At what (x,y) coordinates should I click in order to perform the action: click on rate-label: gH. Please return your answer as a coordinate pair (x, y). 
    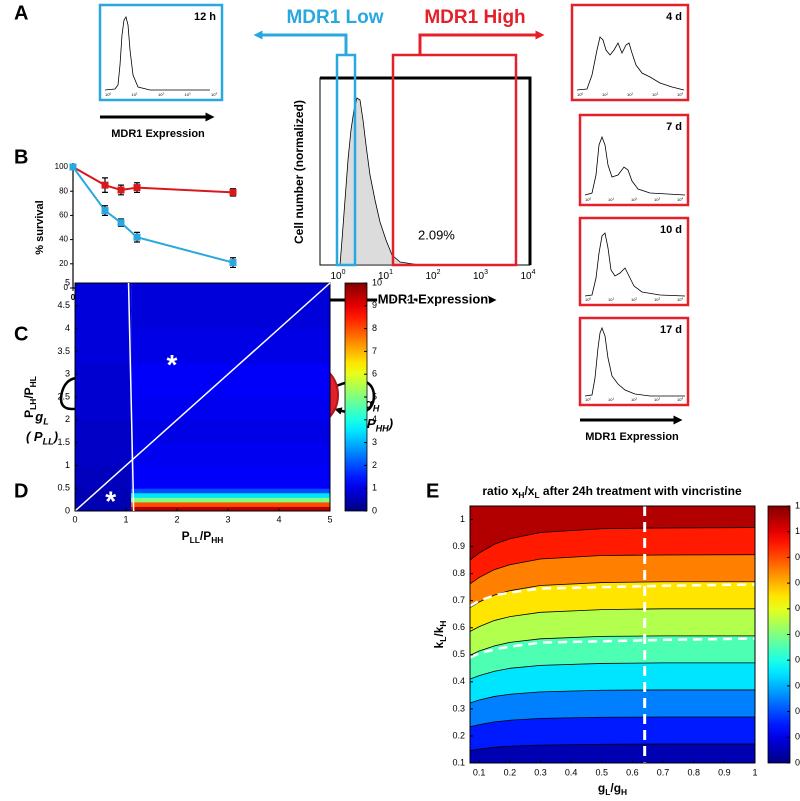
    Looking at the image, I should click on (372, 405).